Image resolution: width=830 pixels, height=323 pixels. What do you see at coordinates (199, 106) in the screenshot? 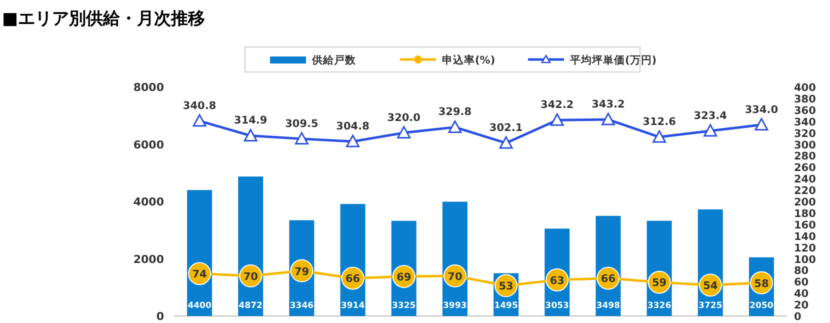
I see `data-label: 340.8` at bounding box center [199, 106].